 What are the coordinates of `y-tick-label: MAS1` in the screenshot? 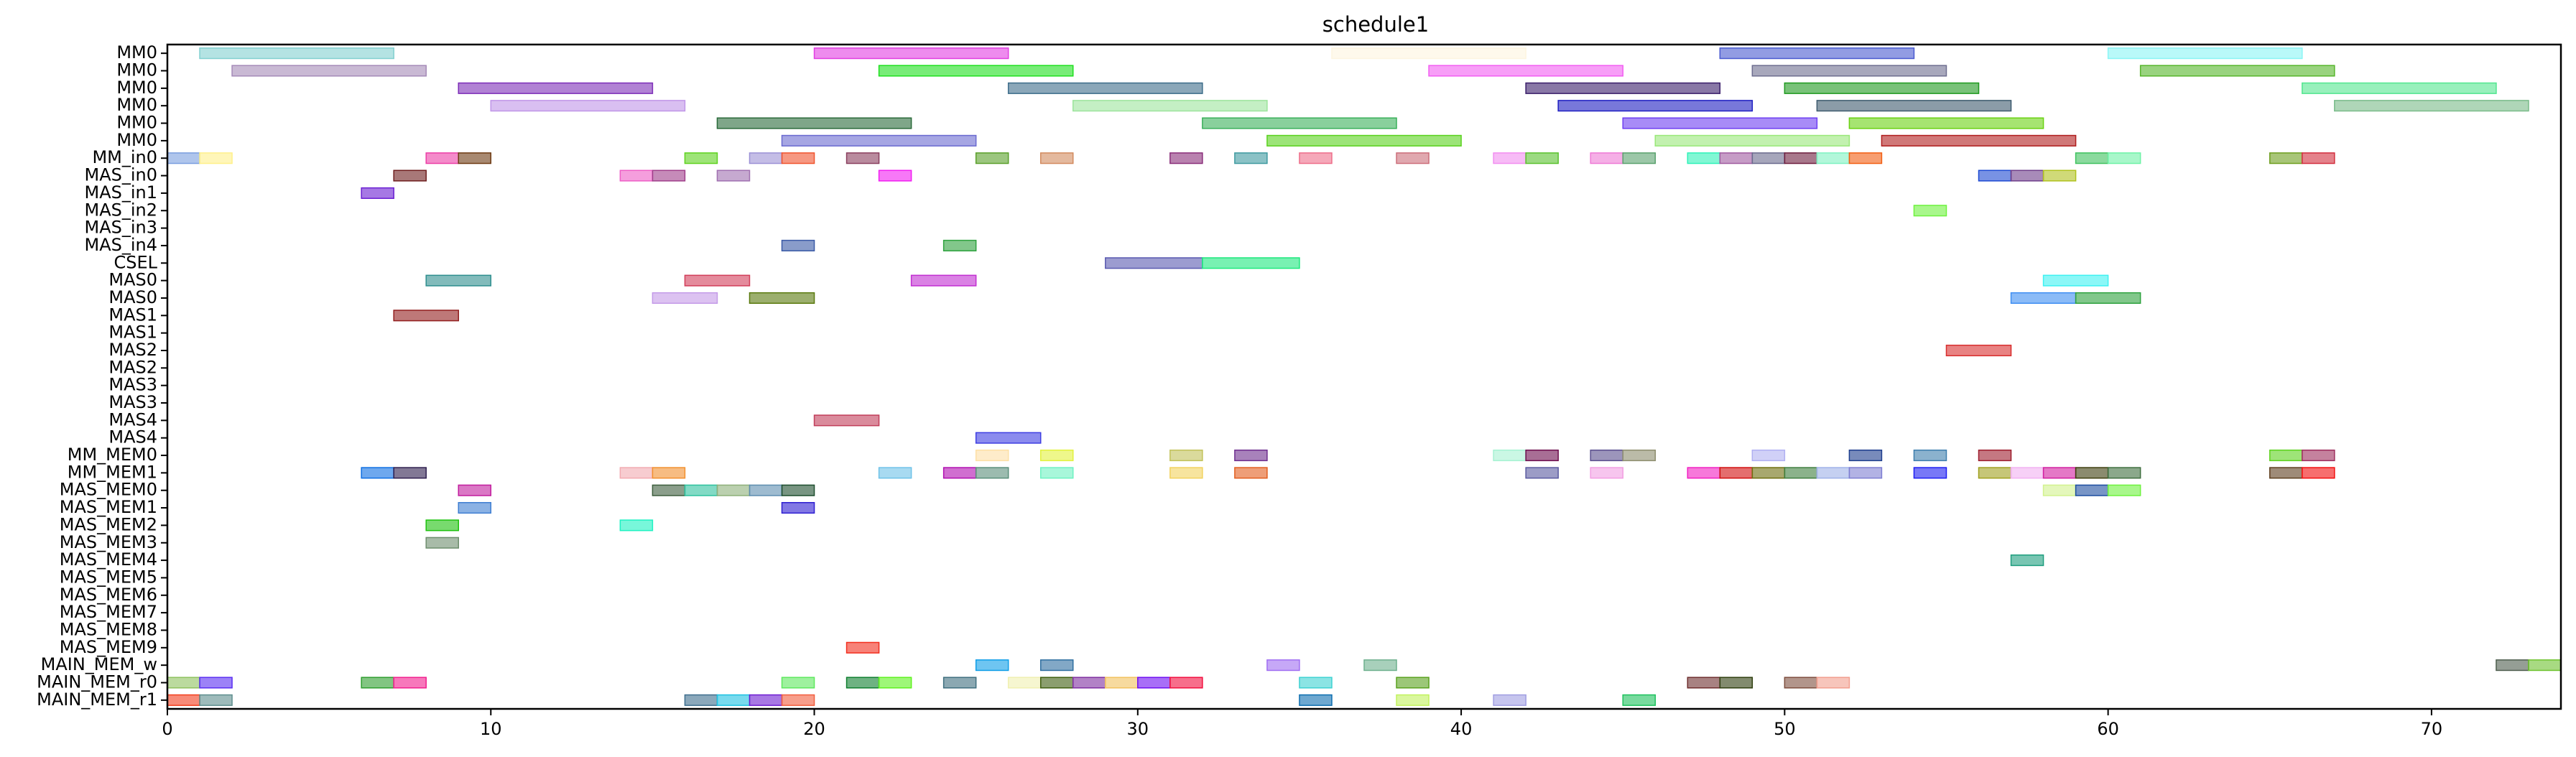 It's located at (132, 333).